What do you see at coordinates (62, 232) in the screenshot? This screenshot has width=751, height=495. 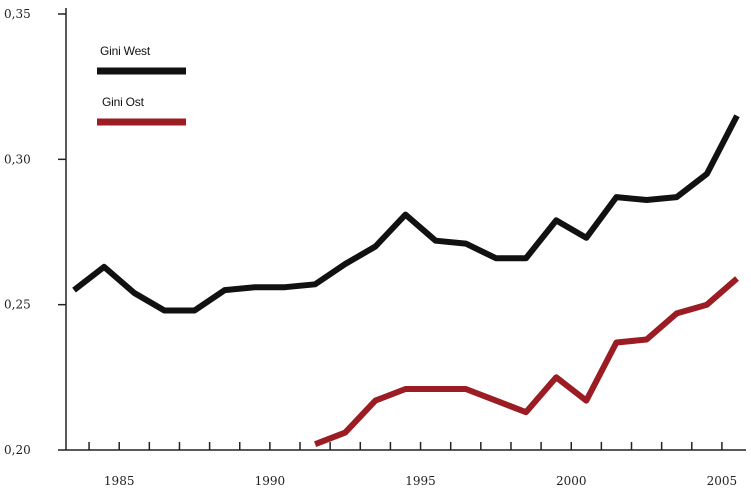 I see `y-ticks` at bounding box center [62, 232].